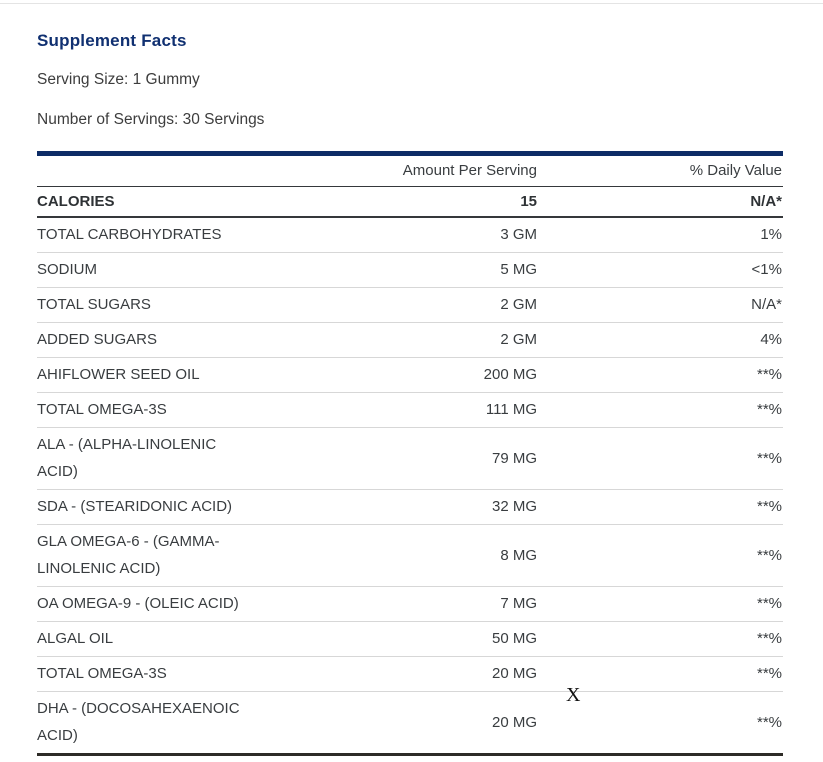 This screenshot has width=823, height=762. Describe the element at coordinates (469, 170) in the screenshot. I see `column-header-amount-per-serving: Amount Per Serving` at that location.